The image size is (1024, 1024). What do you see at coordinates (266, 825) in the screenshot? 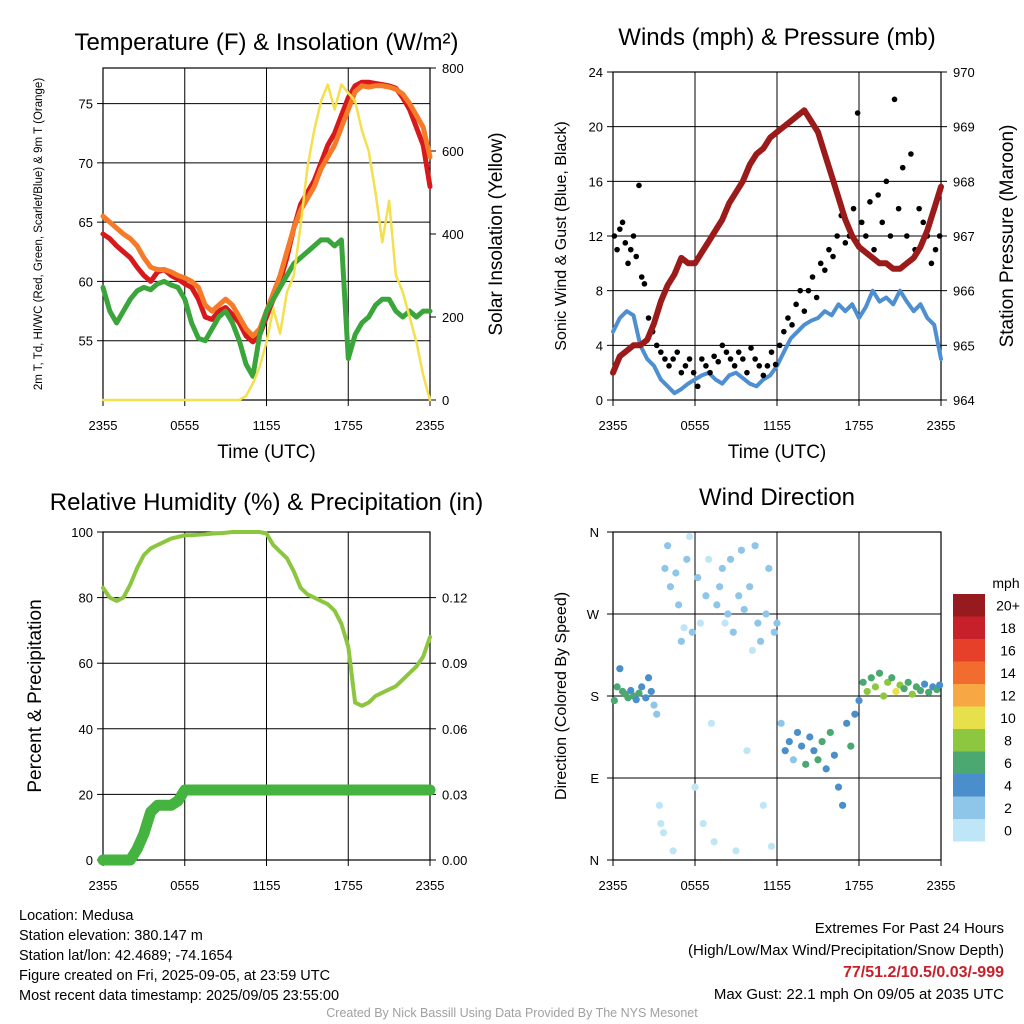
I see `series-line-precipitation` at bounding box center [266, 825].